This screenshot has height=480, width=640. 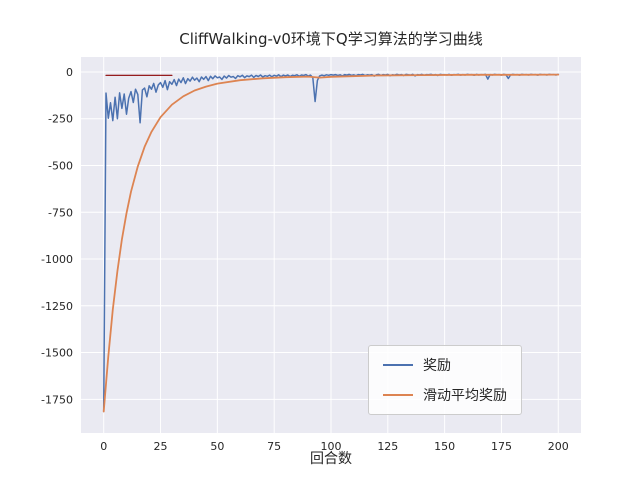 What do you see at coordinates (331, 446) in the screenshot?
I see `x-tick-label: 100` at bounding box center [331, 446].